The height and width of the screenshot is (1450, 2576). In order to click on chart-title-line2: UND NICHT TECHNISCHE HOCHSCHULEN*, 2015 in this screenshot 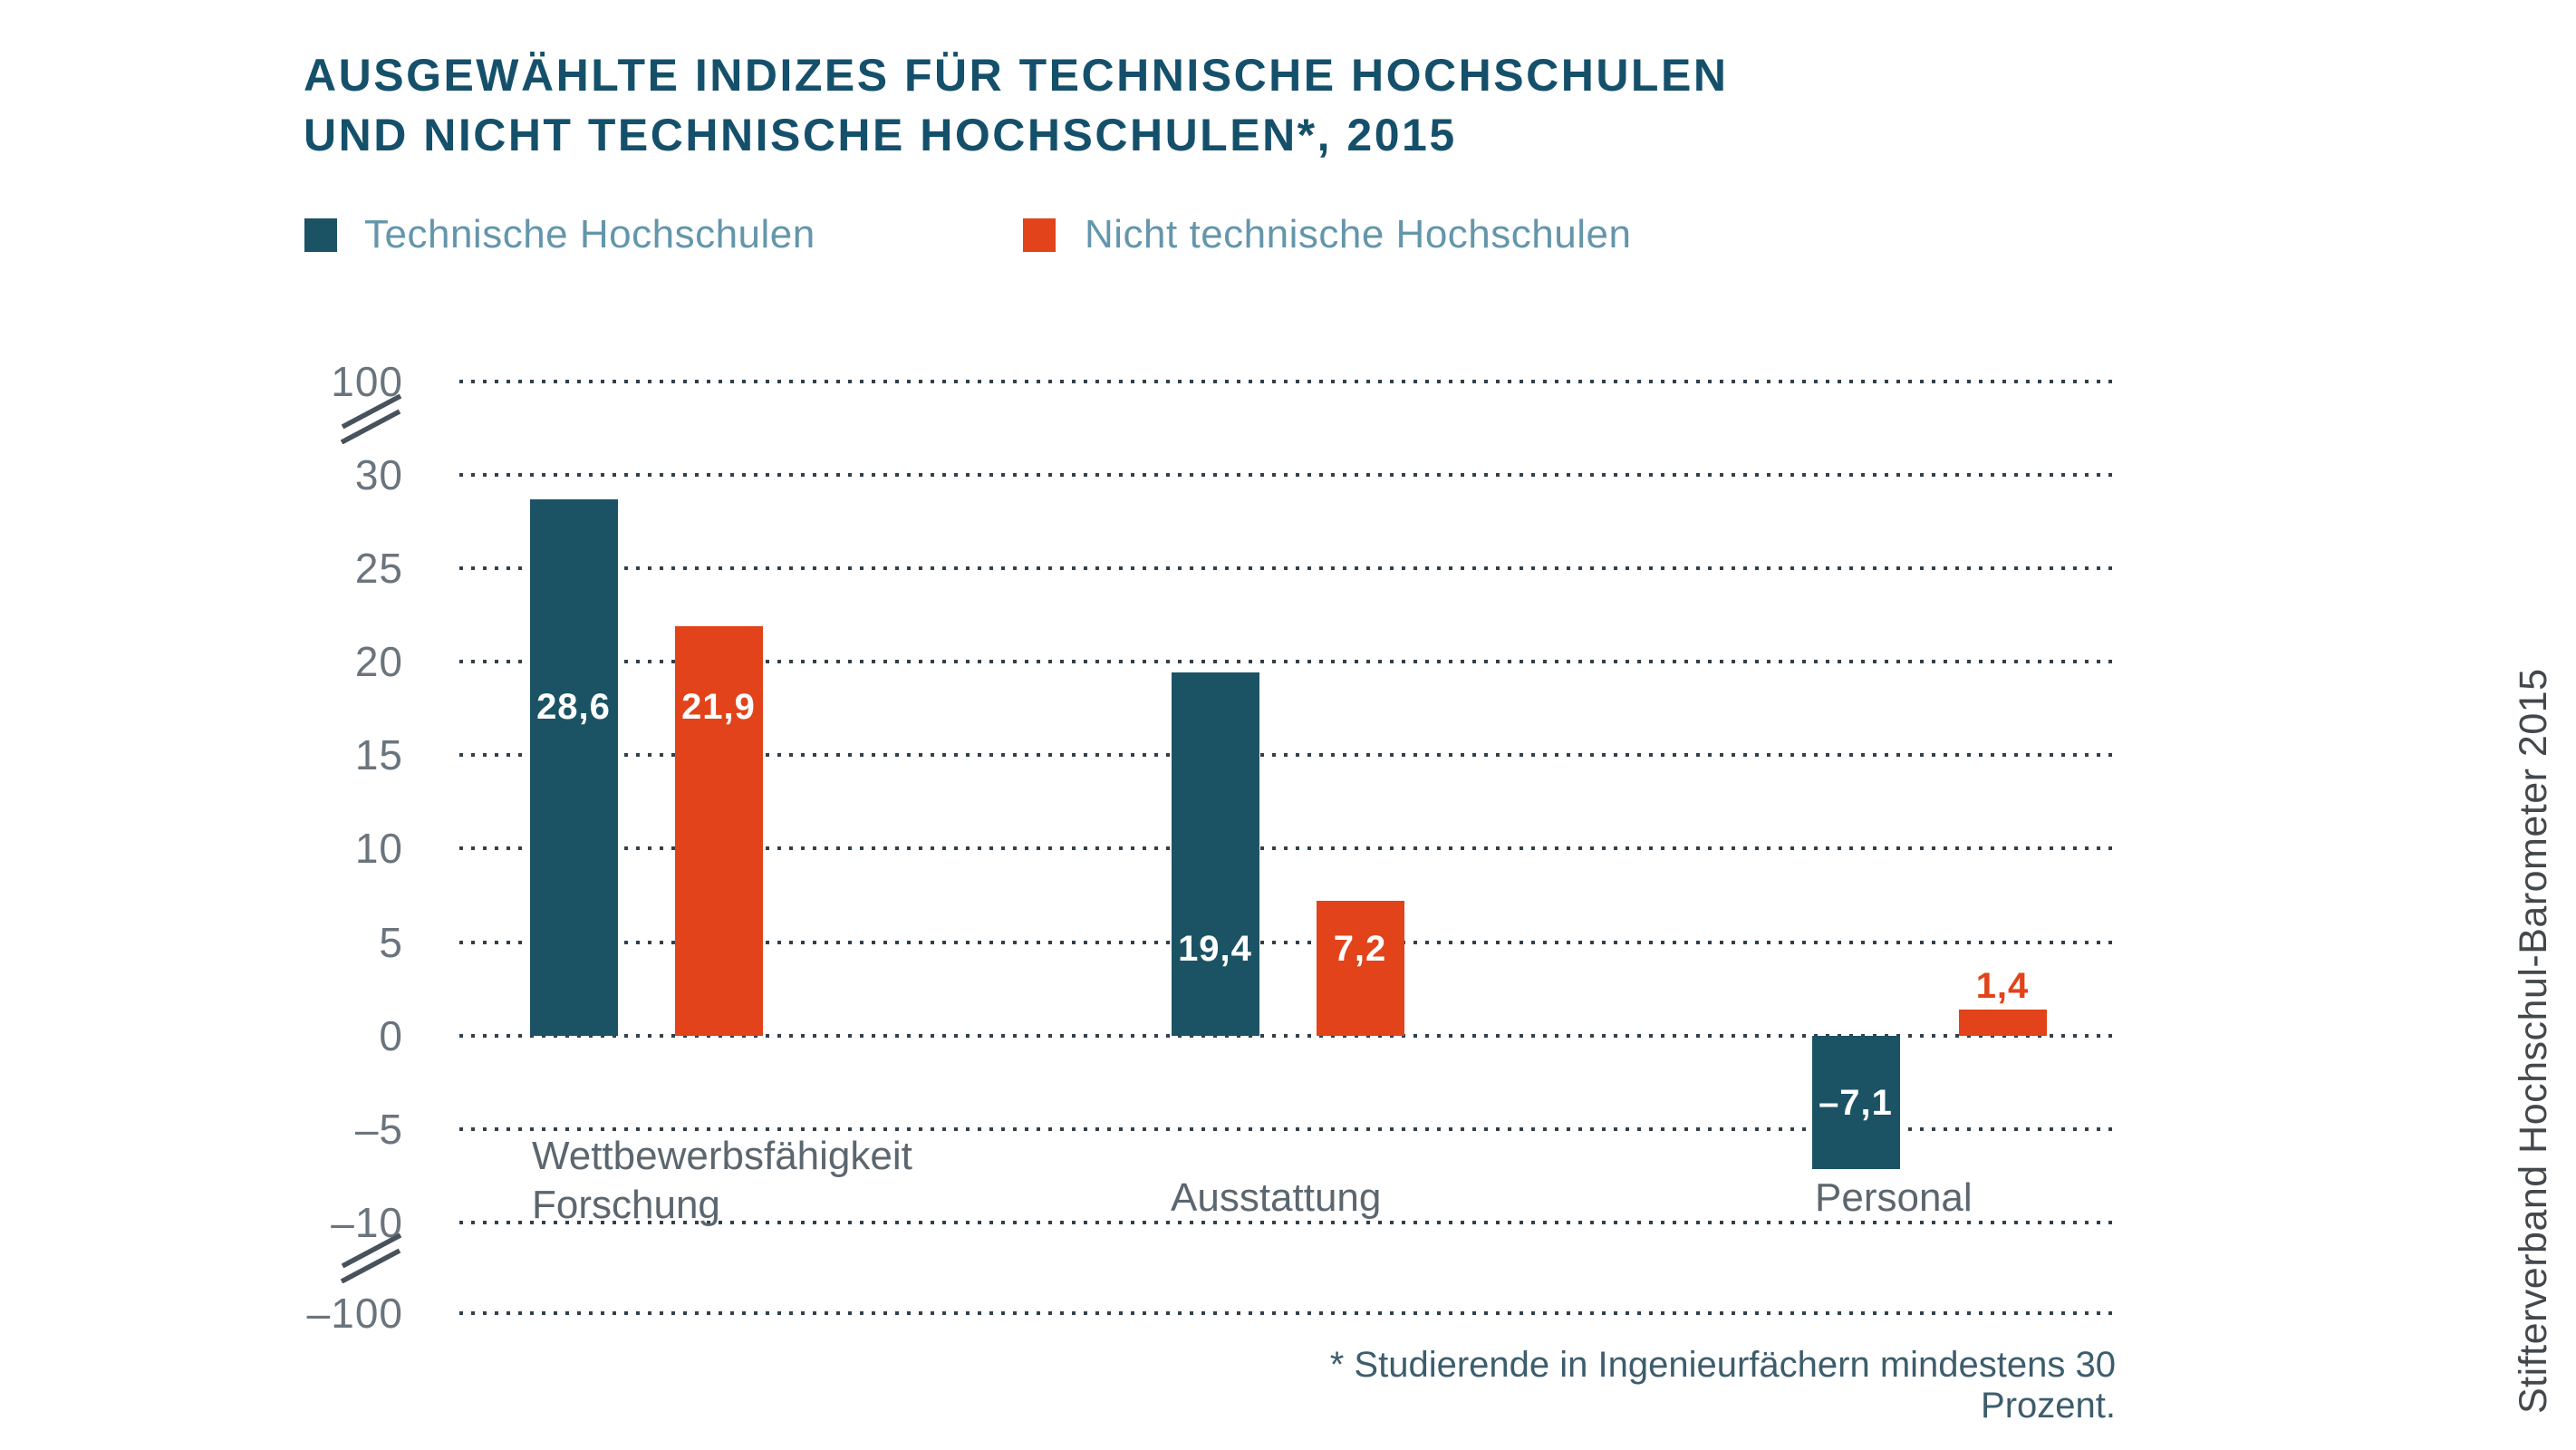, I will do `click(880, 135)`.